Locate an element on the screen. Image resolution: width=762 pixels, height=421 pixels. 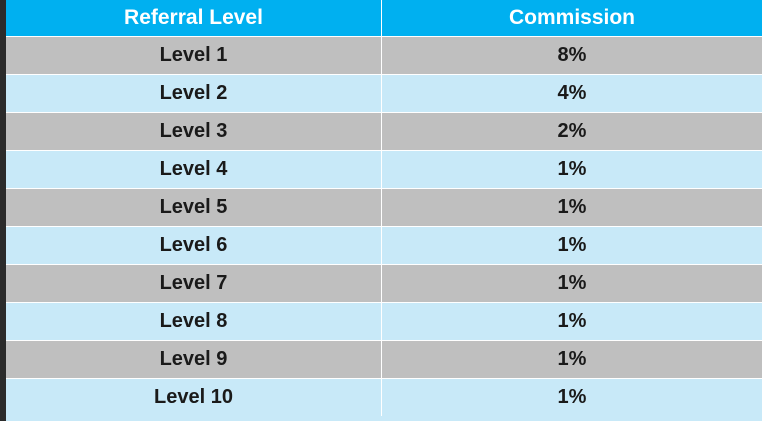
commission-cell: 4% is located at coordinates (572, 93).